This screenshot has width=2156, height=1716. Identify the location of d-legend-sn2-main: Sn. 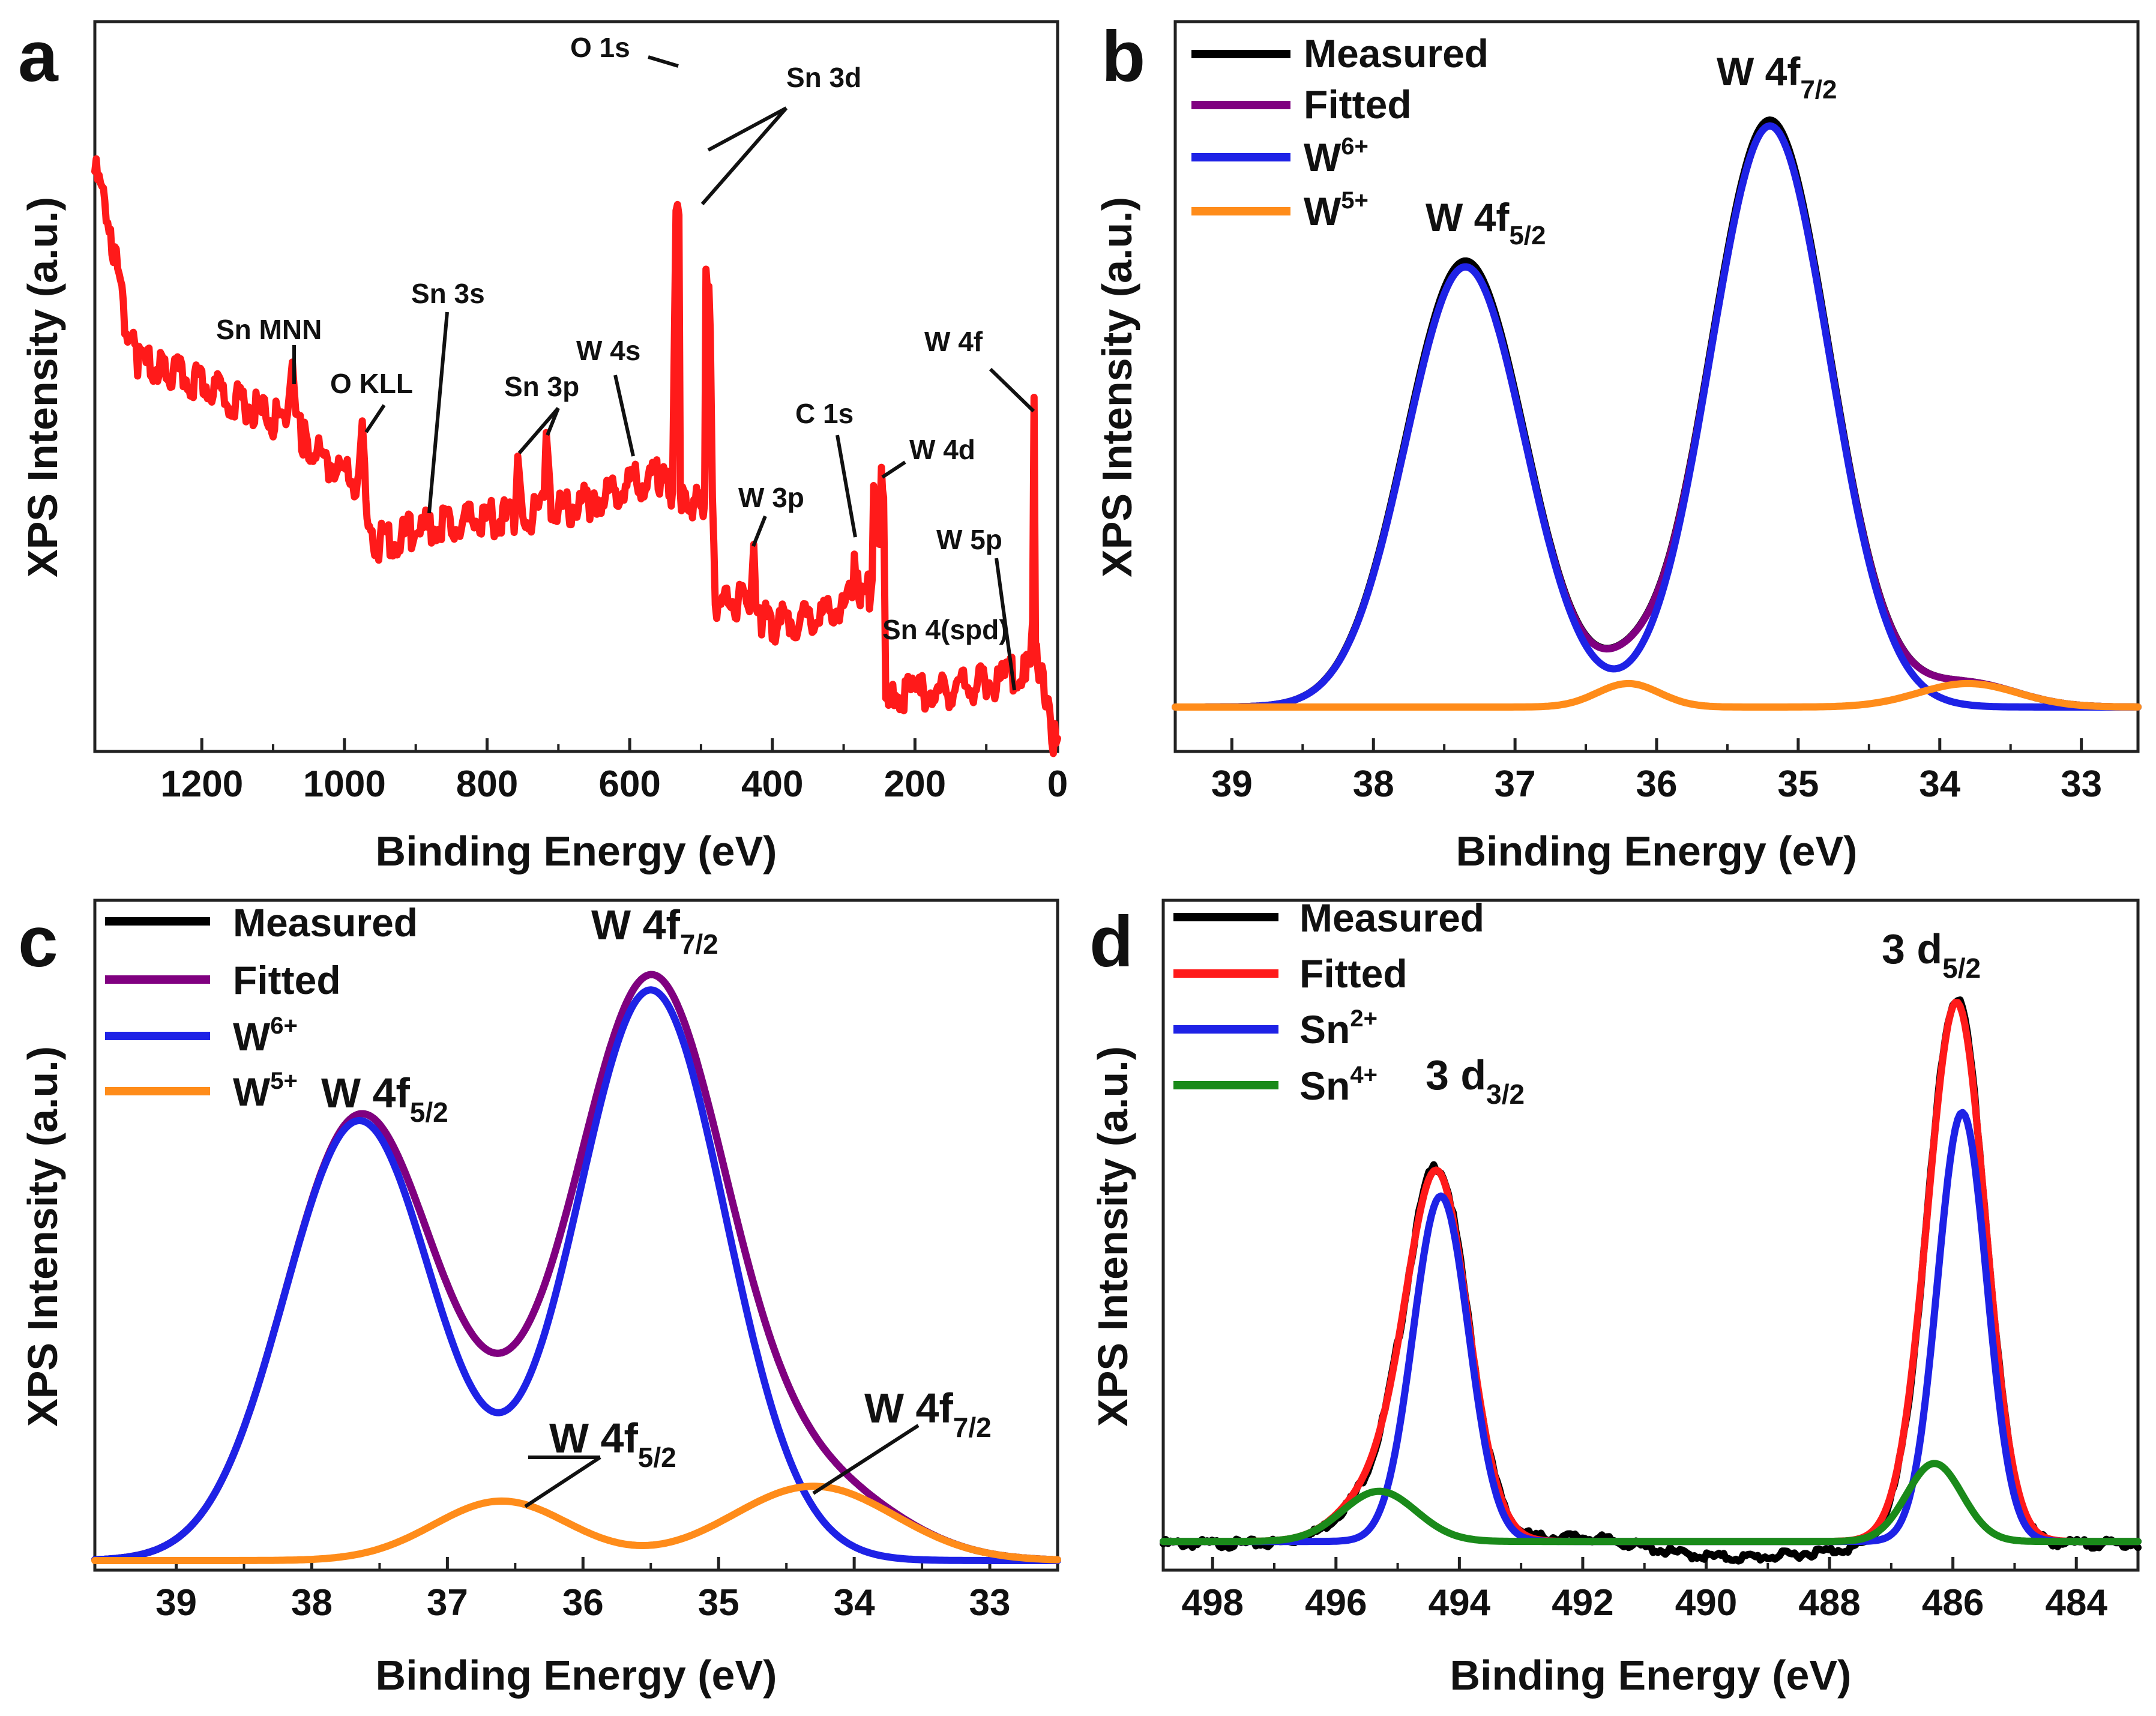
(1324, 1029).